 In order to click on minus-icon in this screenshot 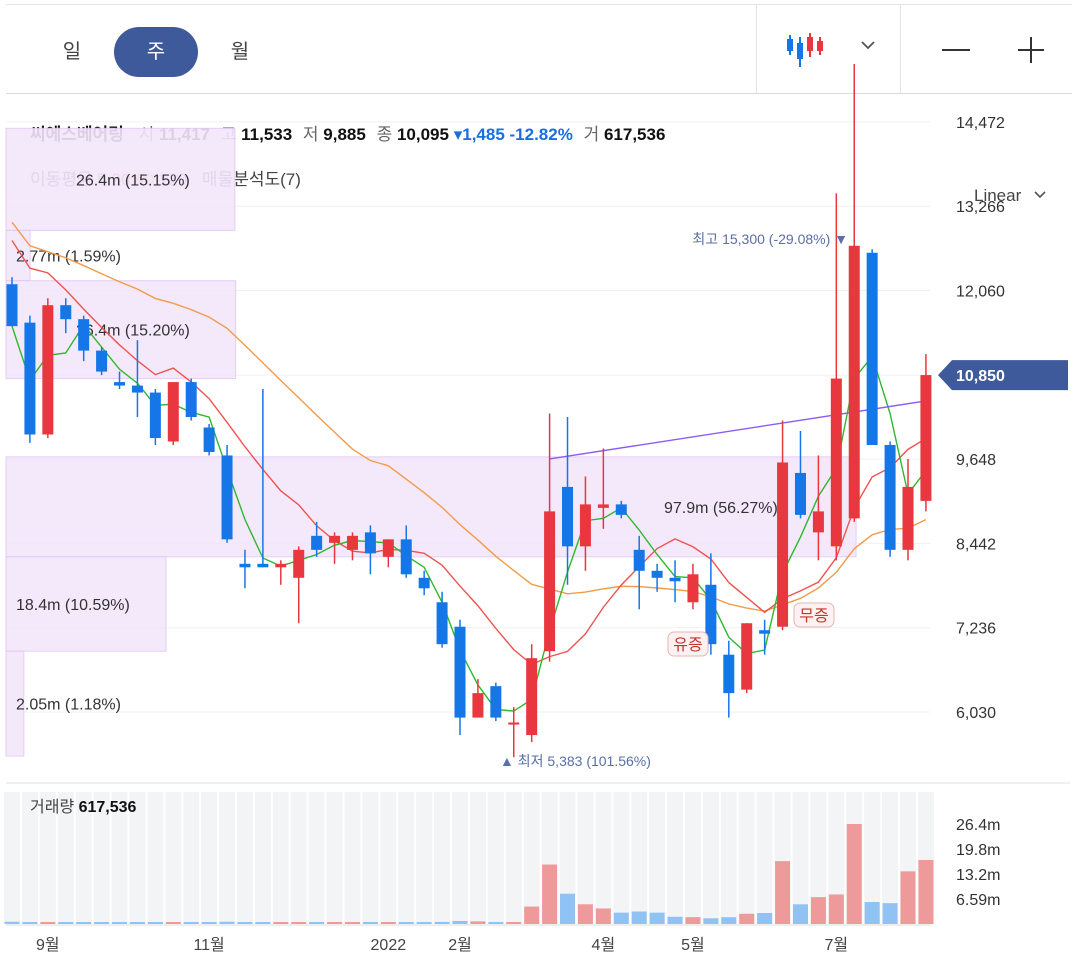, I will do `click(956, 50)`.